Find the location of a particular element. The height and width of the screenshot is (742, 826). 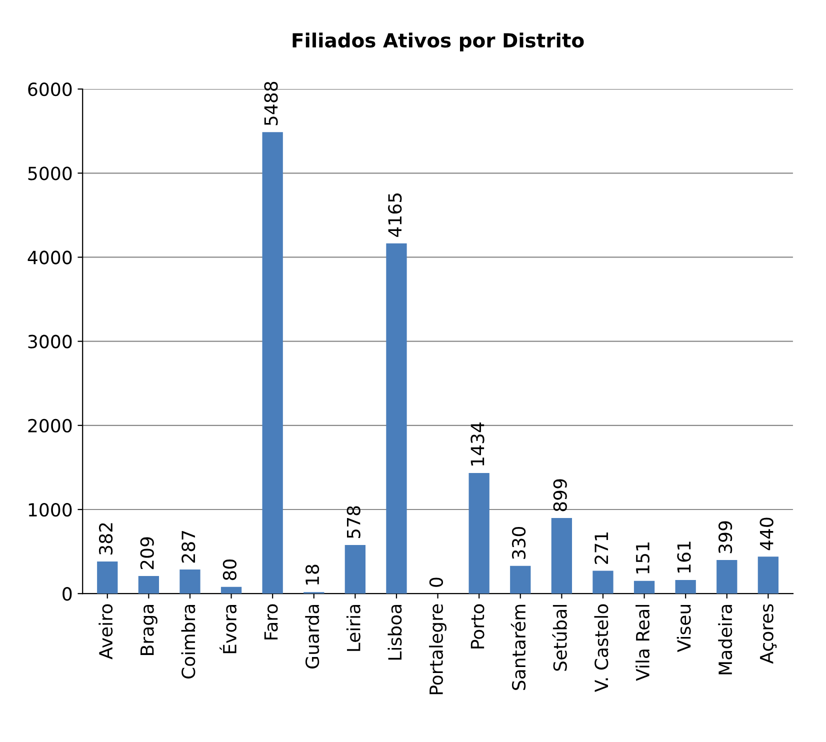

x-tick-label: Évora is located at coordinates (228, 629).